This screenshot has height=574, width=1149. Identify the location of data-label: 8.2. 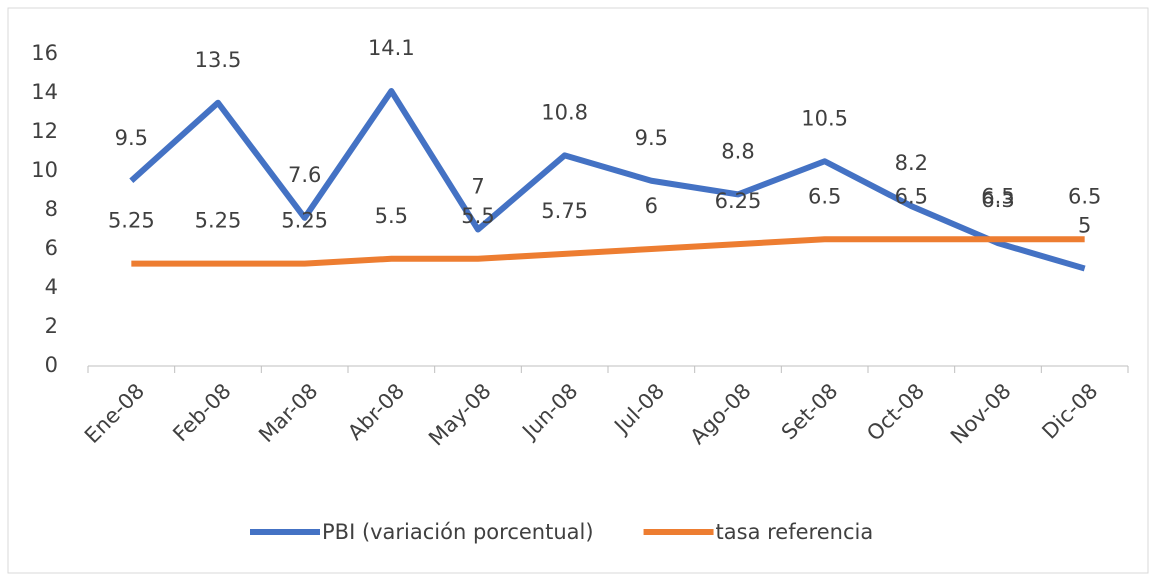
(911, 163).